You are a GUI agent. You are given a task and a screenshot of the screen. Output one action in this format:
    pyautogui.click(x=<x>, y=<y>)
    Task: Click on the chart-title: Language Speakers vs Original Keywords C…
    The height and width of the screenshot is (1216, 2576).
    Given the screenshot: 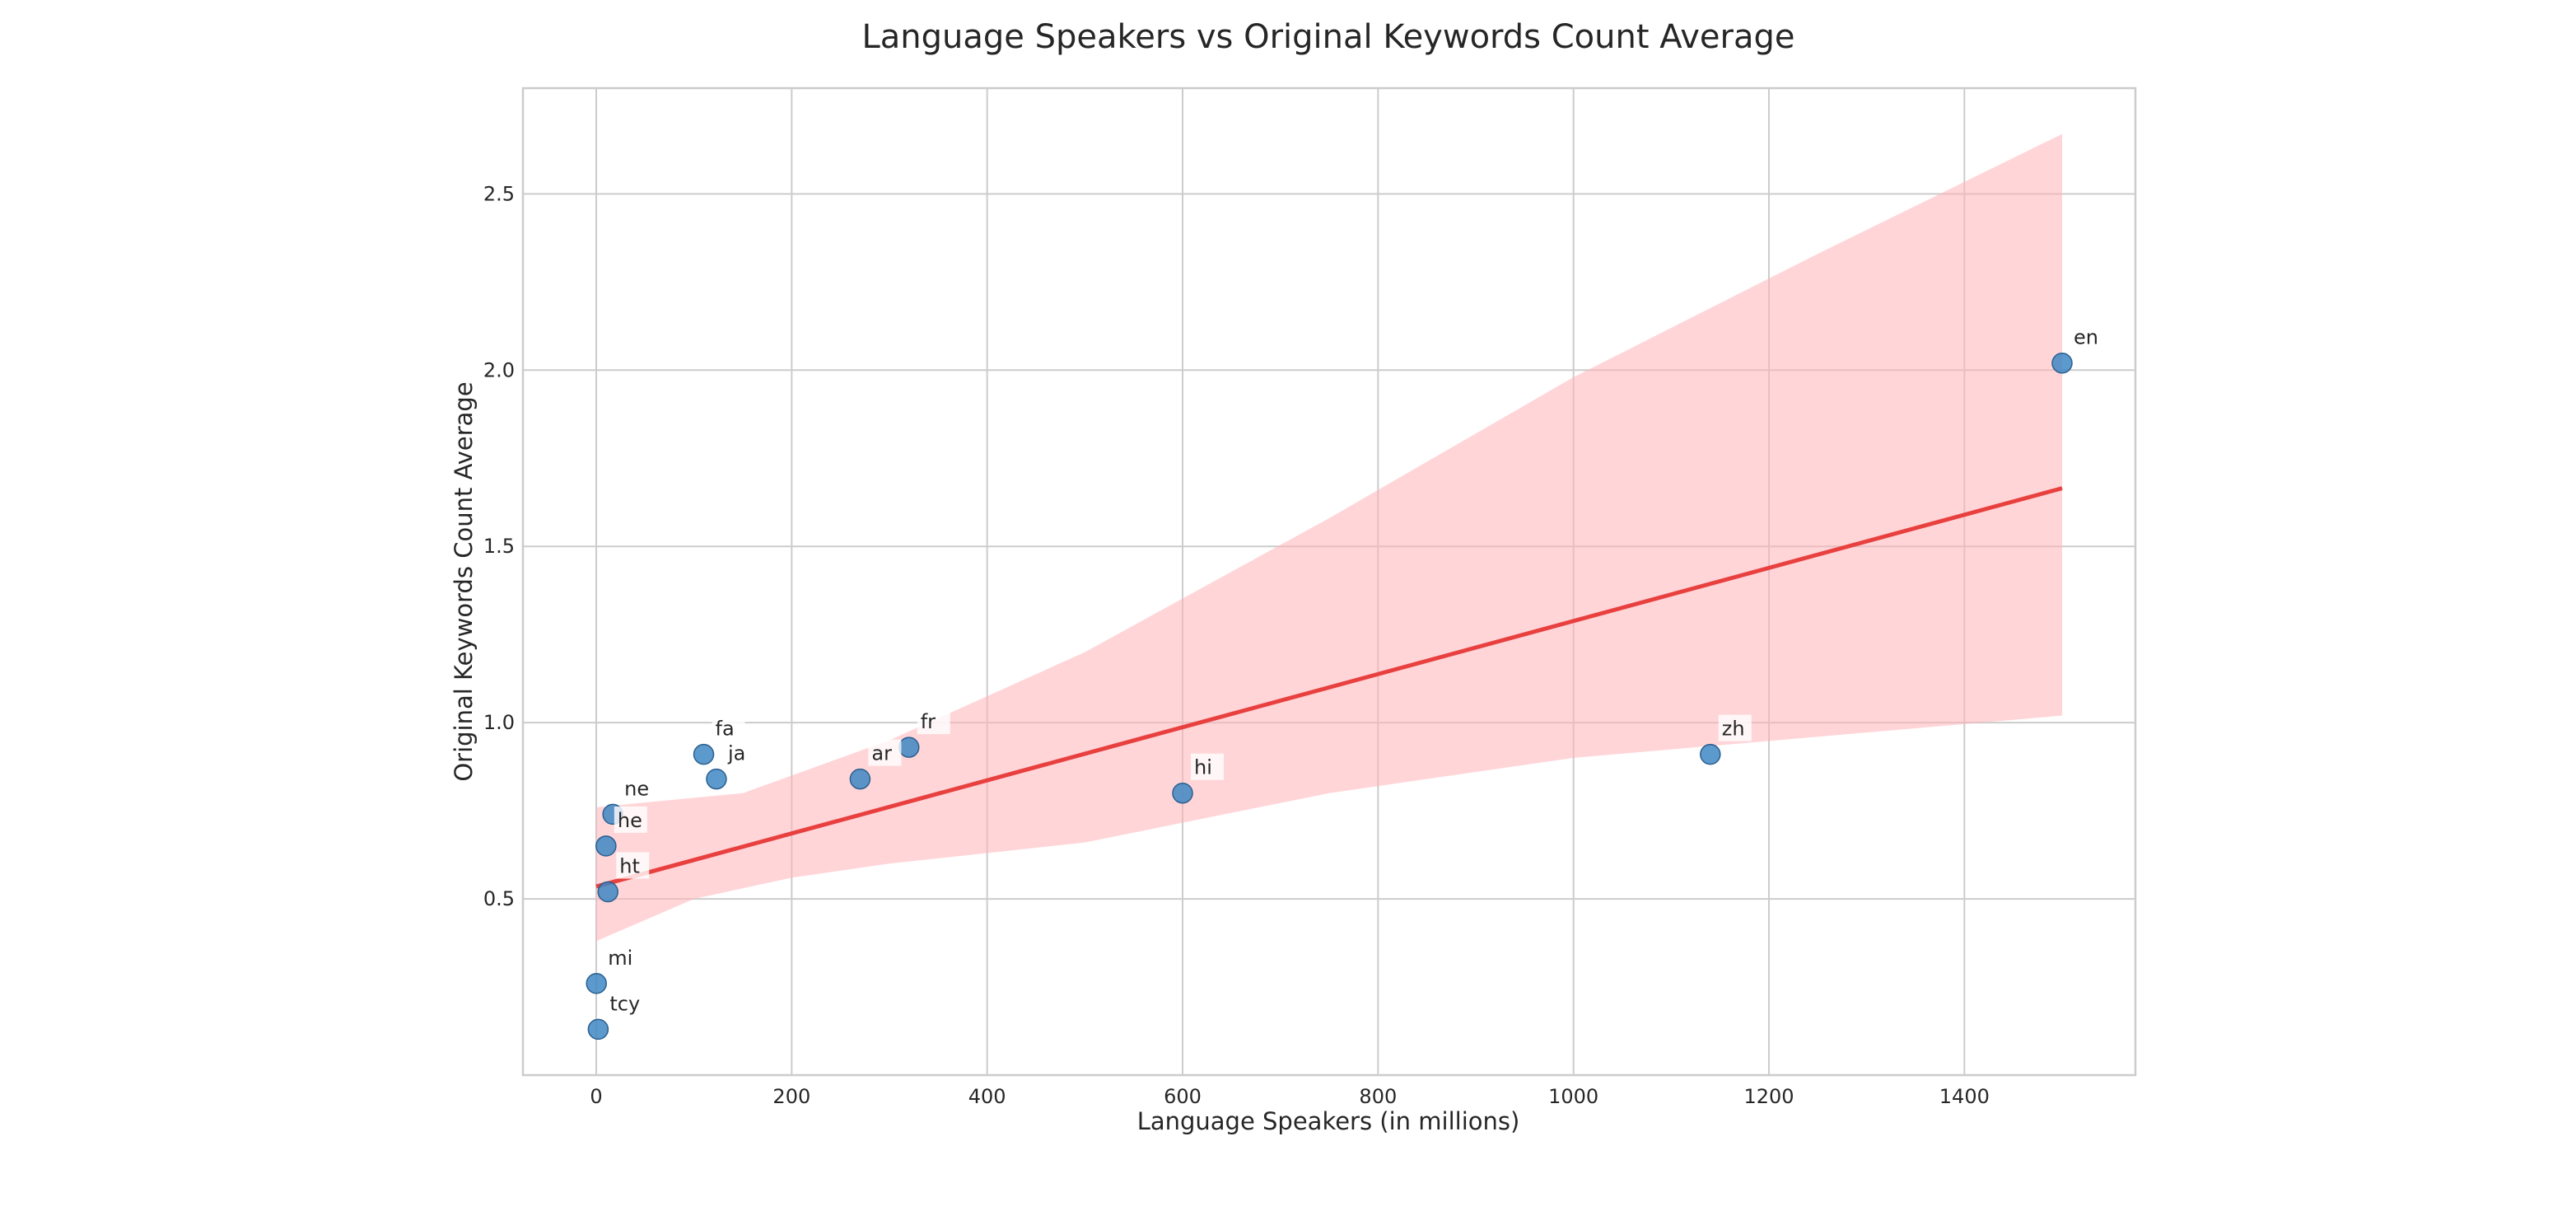 What is the action you would take?
    pyautogui.click(x=1328, y=37)
    